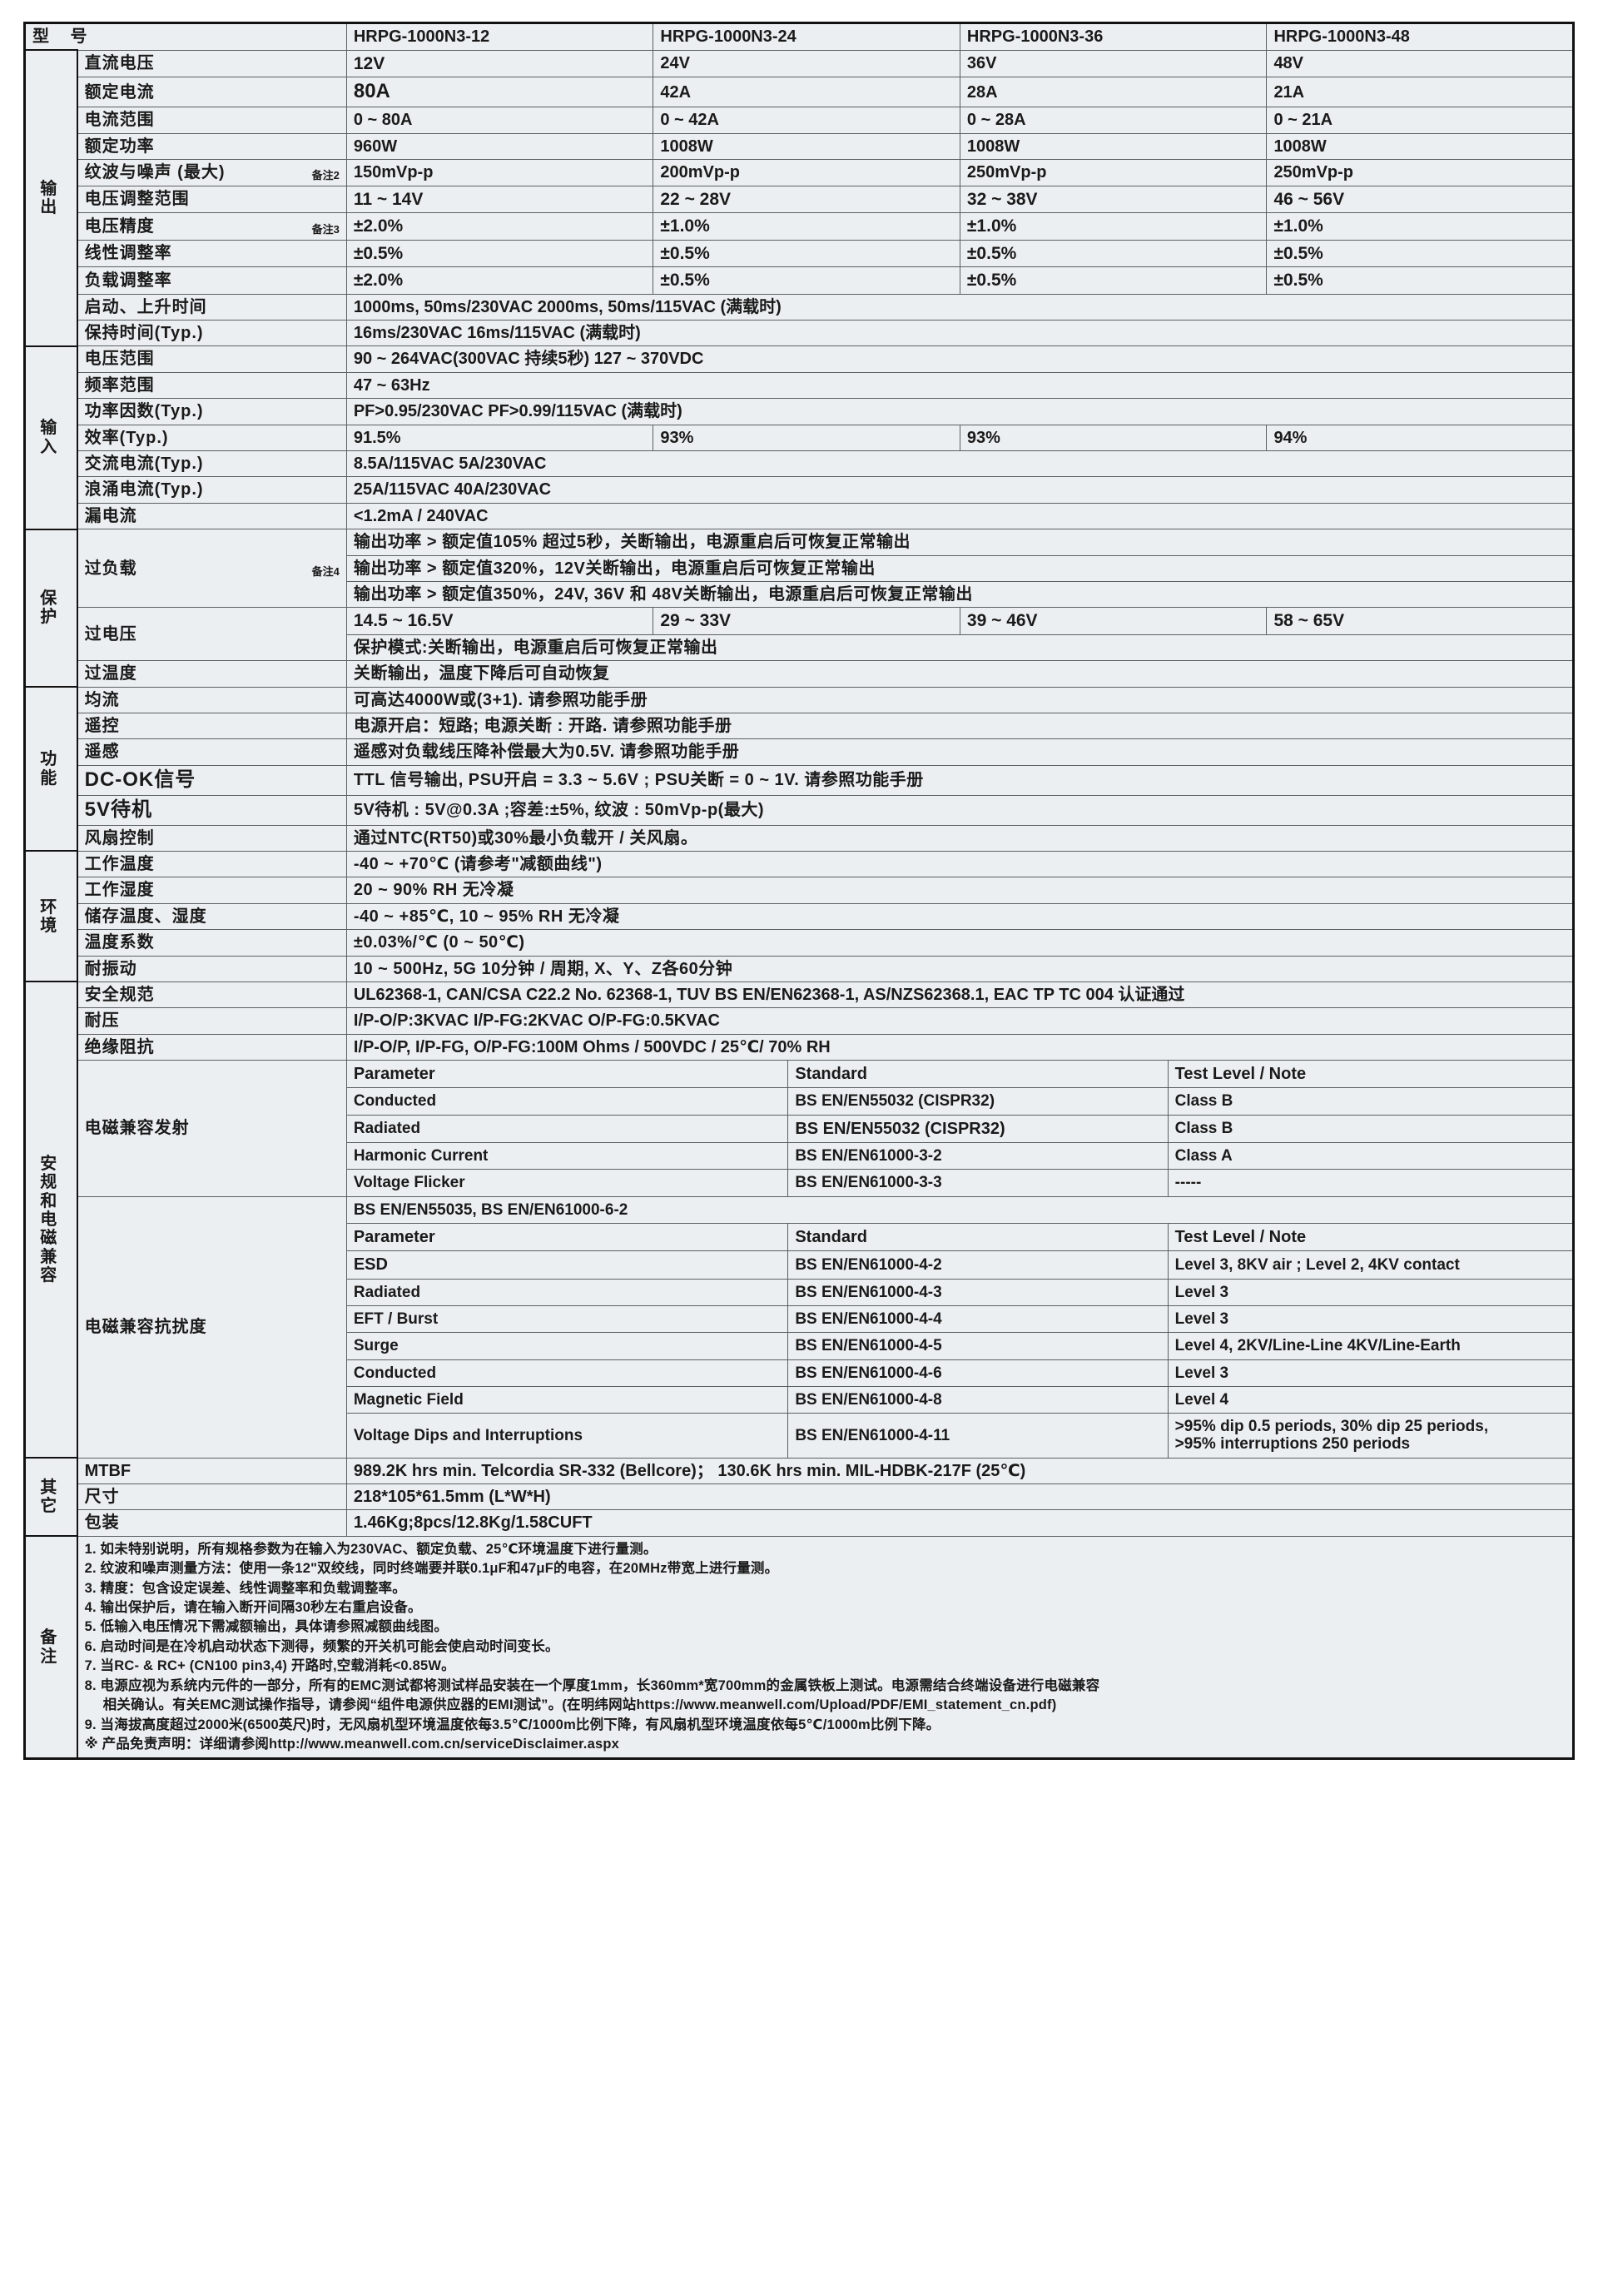  What do you see at coordinates (1113, 280) in the screenshot?
I see `value-loadreg-36: ±0.5%` at bounding box center [1113, 280].